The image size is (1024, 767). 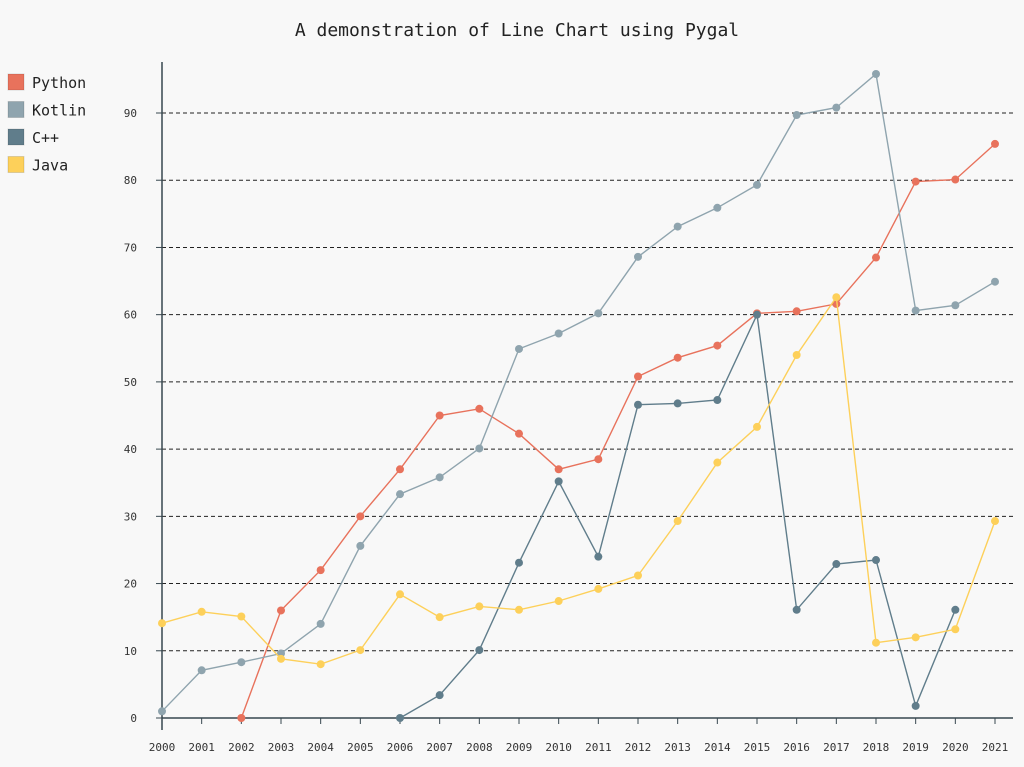 I want to click on x-tick-label: 2012, so click(x=638, y=747).